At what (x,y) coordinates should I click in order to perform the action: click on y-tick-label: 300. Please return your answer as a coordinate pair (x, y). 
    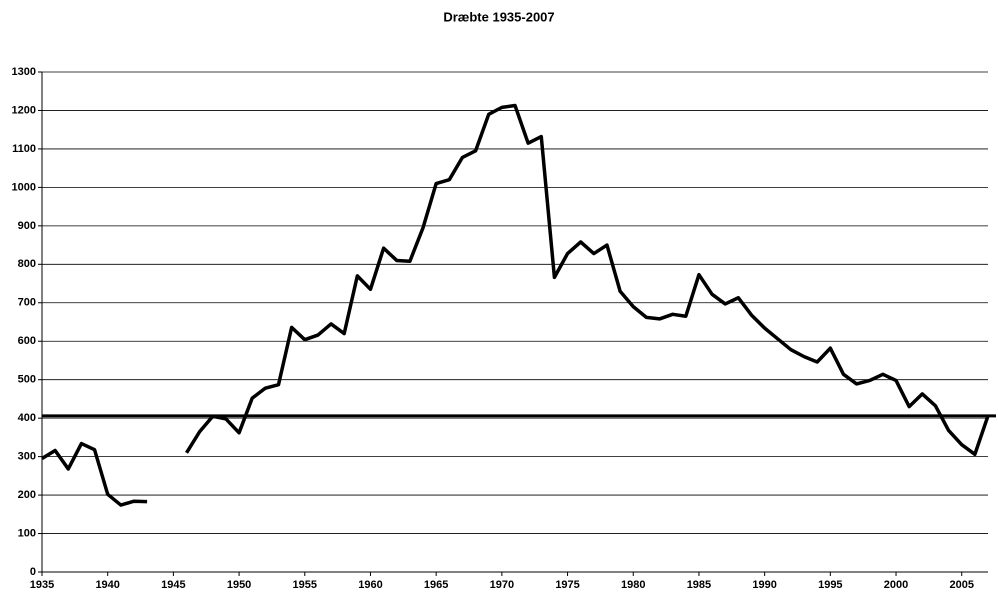
    Looking at the image, I should click on (27, 457).